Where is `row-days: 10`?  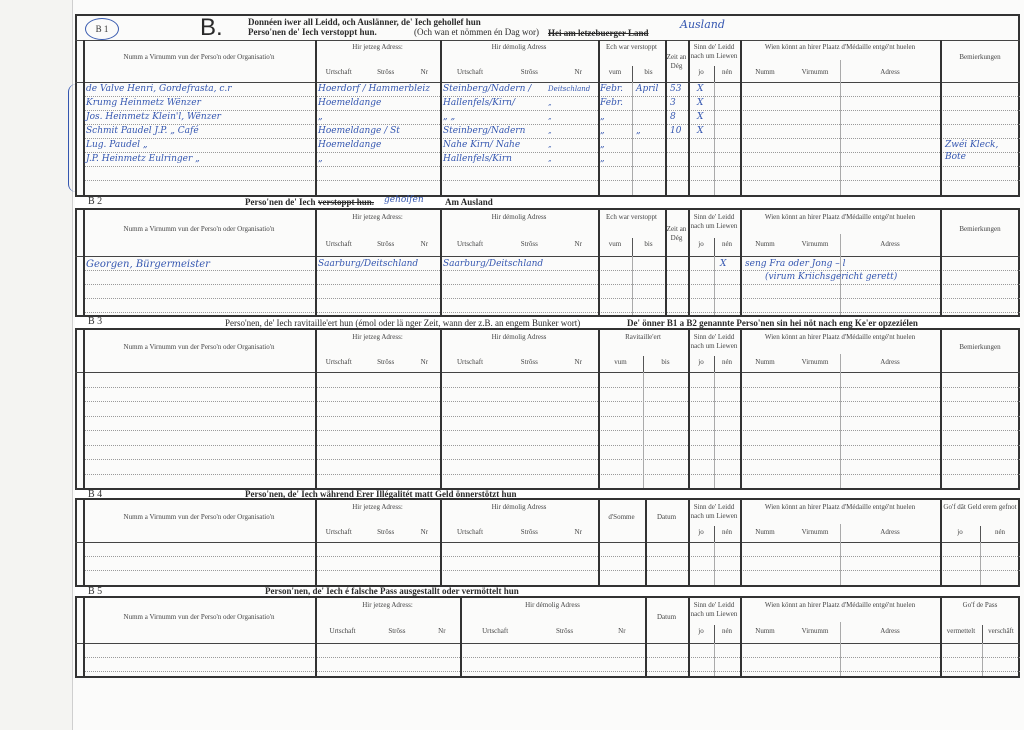
row-days: 10 is located at coordinates (676, 131).